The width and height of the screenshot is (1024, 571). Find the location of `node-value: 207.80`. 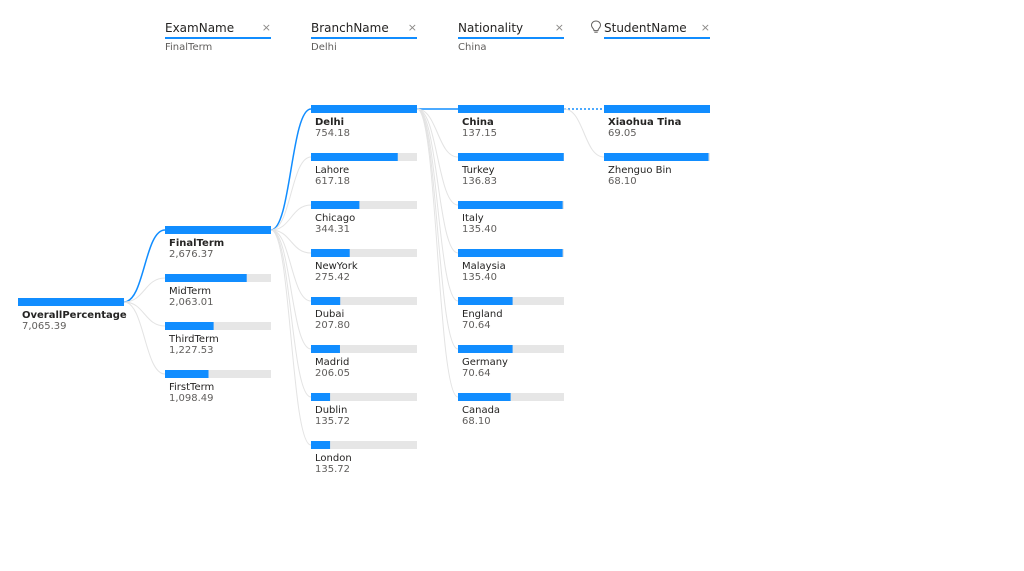

node-value: 207.80 is located at coordinates (332, 325).